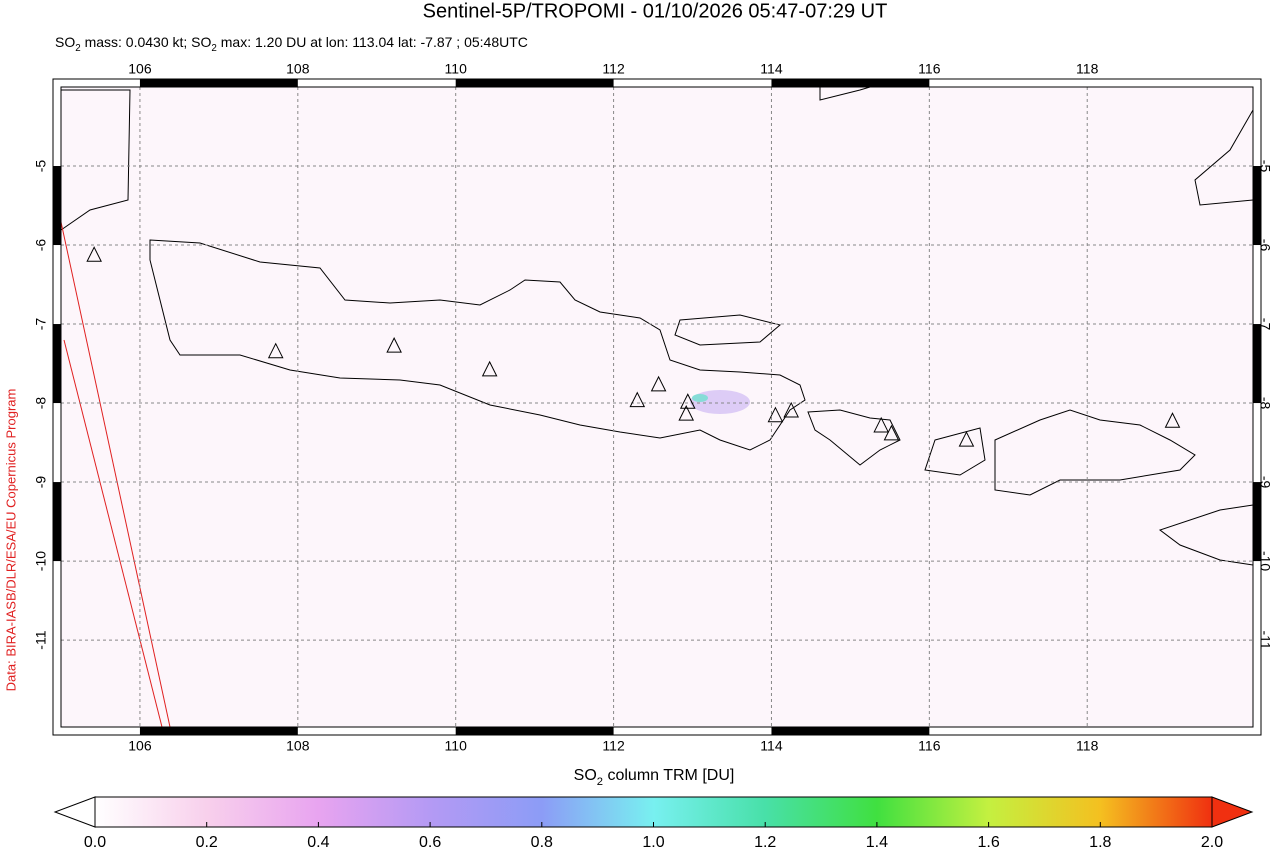  Describe the element at coordinates (430, 842) in the screenshot. I see `colorbar-tick-label: 0.6` at that location.